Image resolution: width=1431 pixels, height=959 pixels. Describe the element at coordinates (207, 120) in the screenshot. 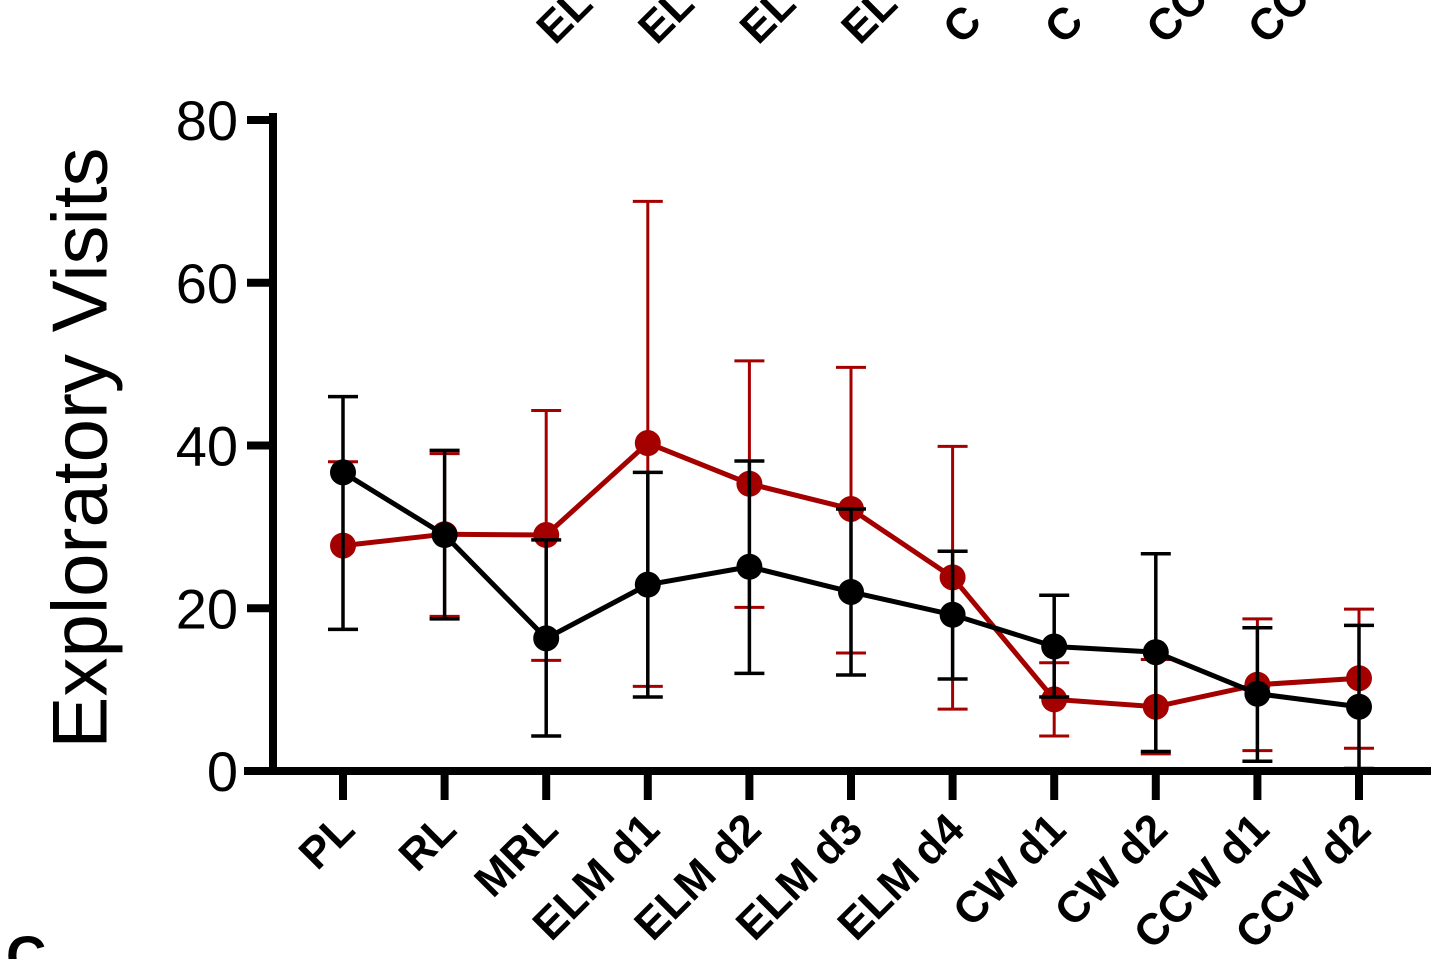

I see `y-tick-label: 80` at that location.